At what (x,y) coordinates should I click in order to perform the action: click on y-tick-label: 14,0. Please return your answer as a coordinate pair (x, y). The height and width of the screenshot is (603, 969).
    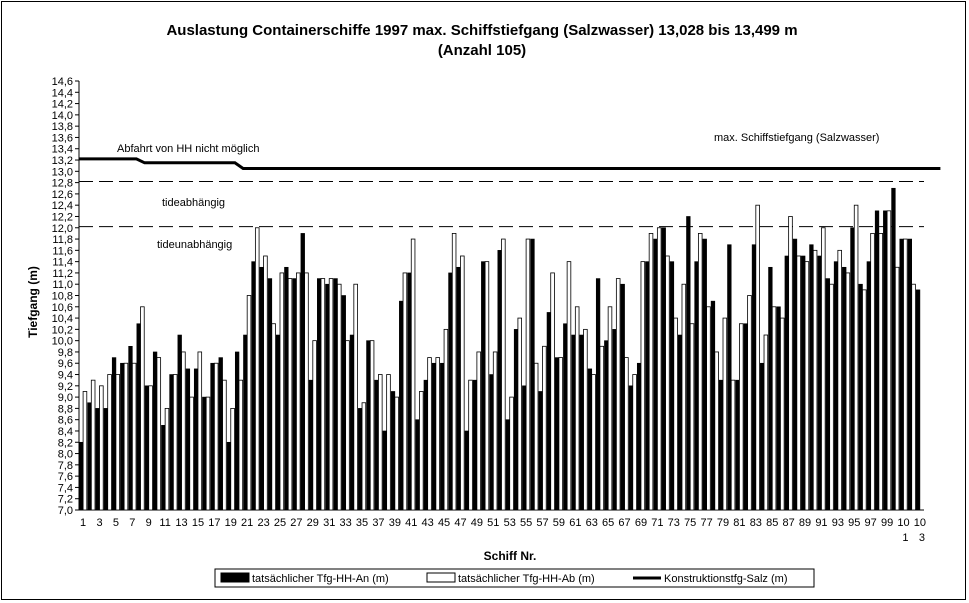
    Looking at the image, I should click on (62, 116).